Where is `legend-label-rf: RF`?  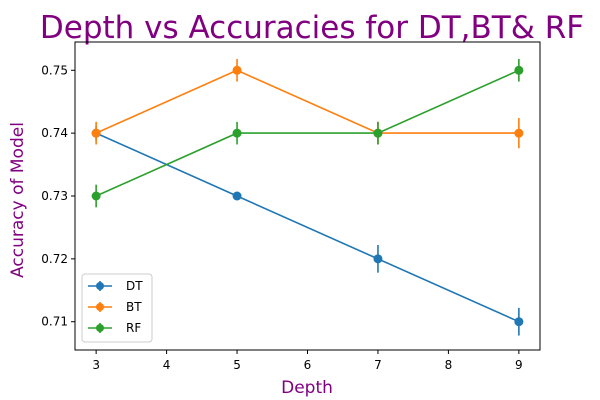
legend-label-rf: RF is located at coordinates (133, 328).